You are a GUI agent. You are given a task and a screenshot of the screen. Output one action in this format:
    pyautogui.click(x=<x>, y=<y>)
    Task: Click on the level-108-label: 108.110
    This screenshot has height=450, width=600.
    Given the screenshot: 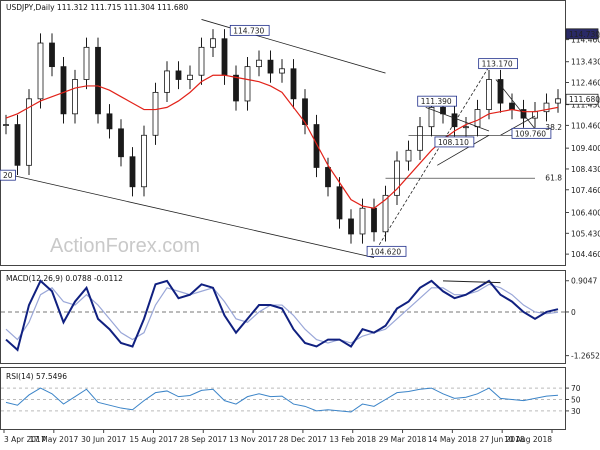 What is the action you would take?
    pyautogui.click(x=453, y=142)
    